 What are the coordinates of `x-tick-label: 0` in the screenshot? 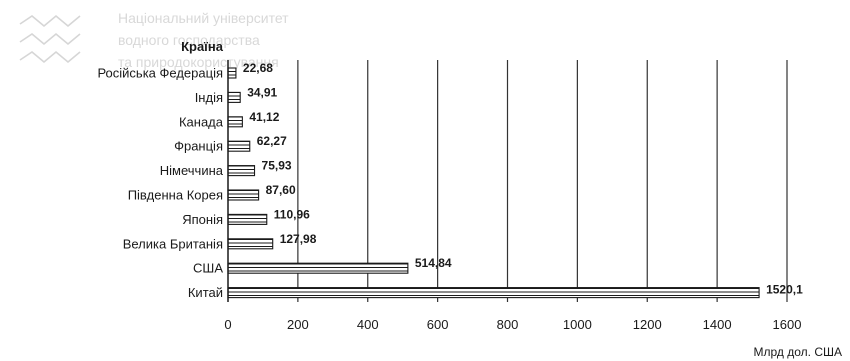 It's located at (227, 324).